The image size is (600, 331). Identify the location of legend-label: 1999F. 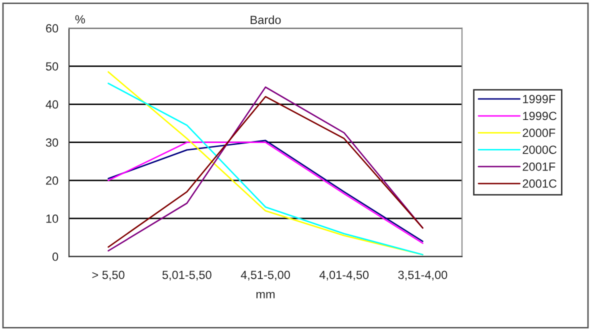
(539, 99).